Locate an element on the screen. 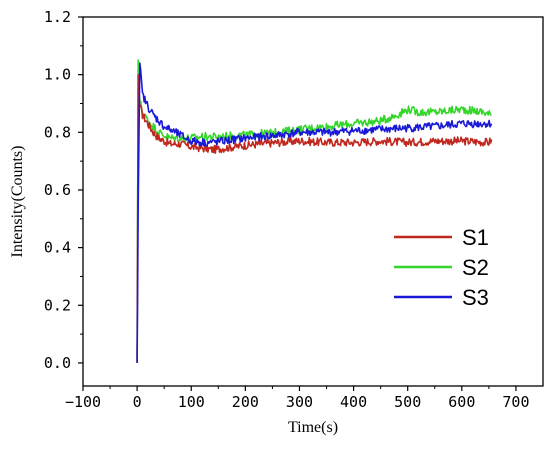 The image size is (550, 451). legend: S1 S2 S3 is located at coordinates (441, 267).